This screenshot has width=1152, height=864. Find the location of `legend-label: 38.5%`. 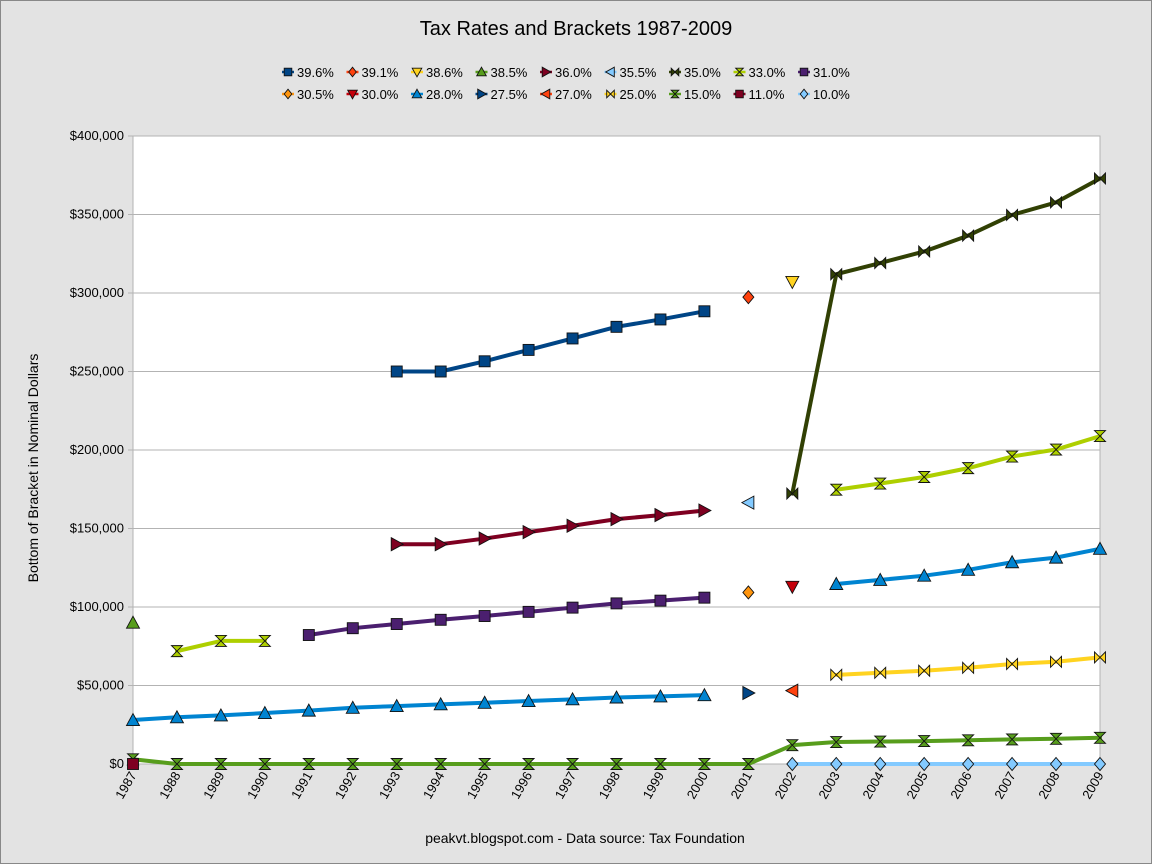

legend-label: 38.5% is located at coordinates (509, 72).